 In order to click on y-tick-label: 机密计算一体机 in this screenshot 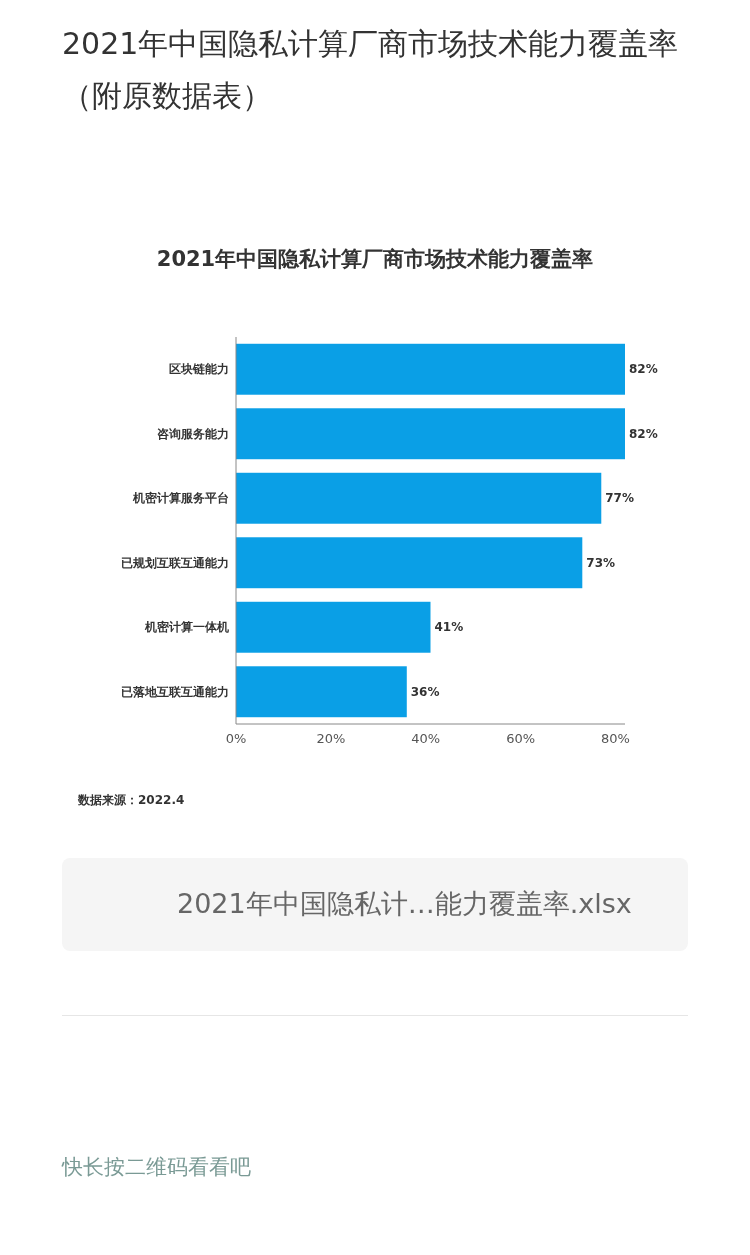, I will do `click(186, 627)`.